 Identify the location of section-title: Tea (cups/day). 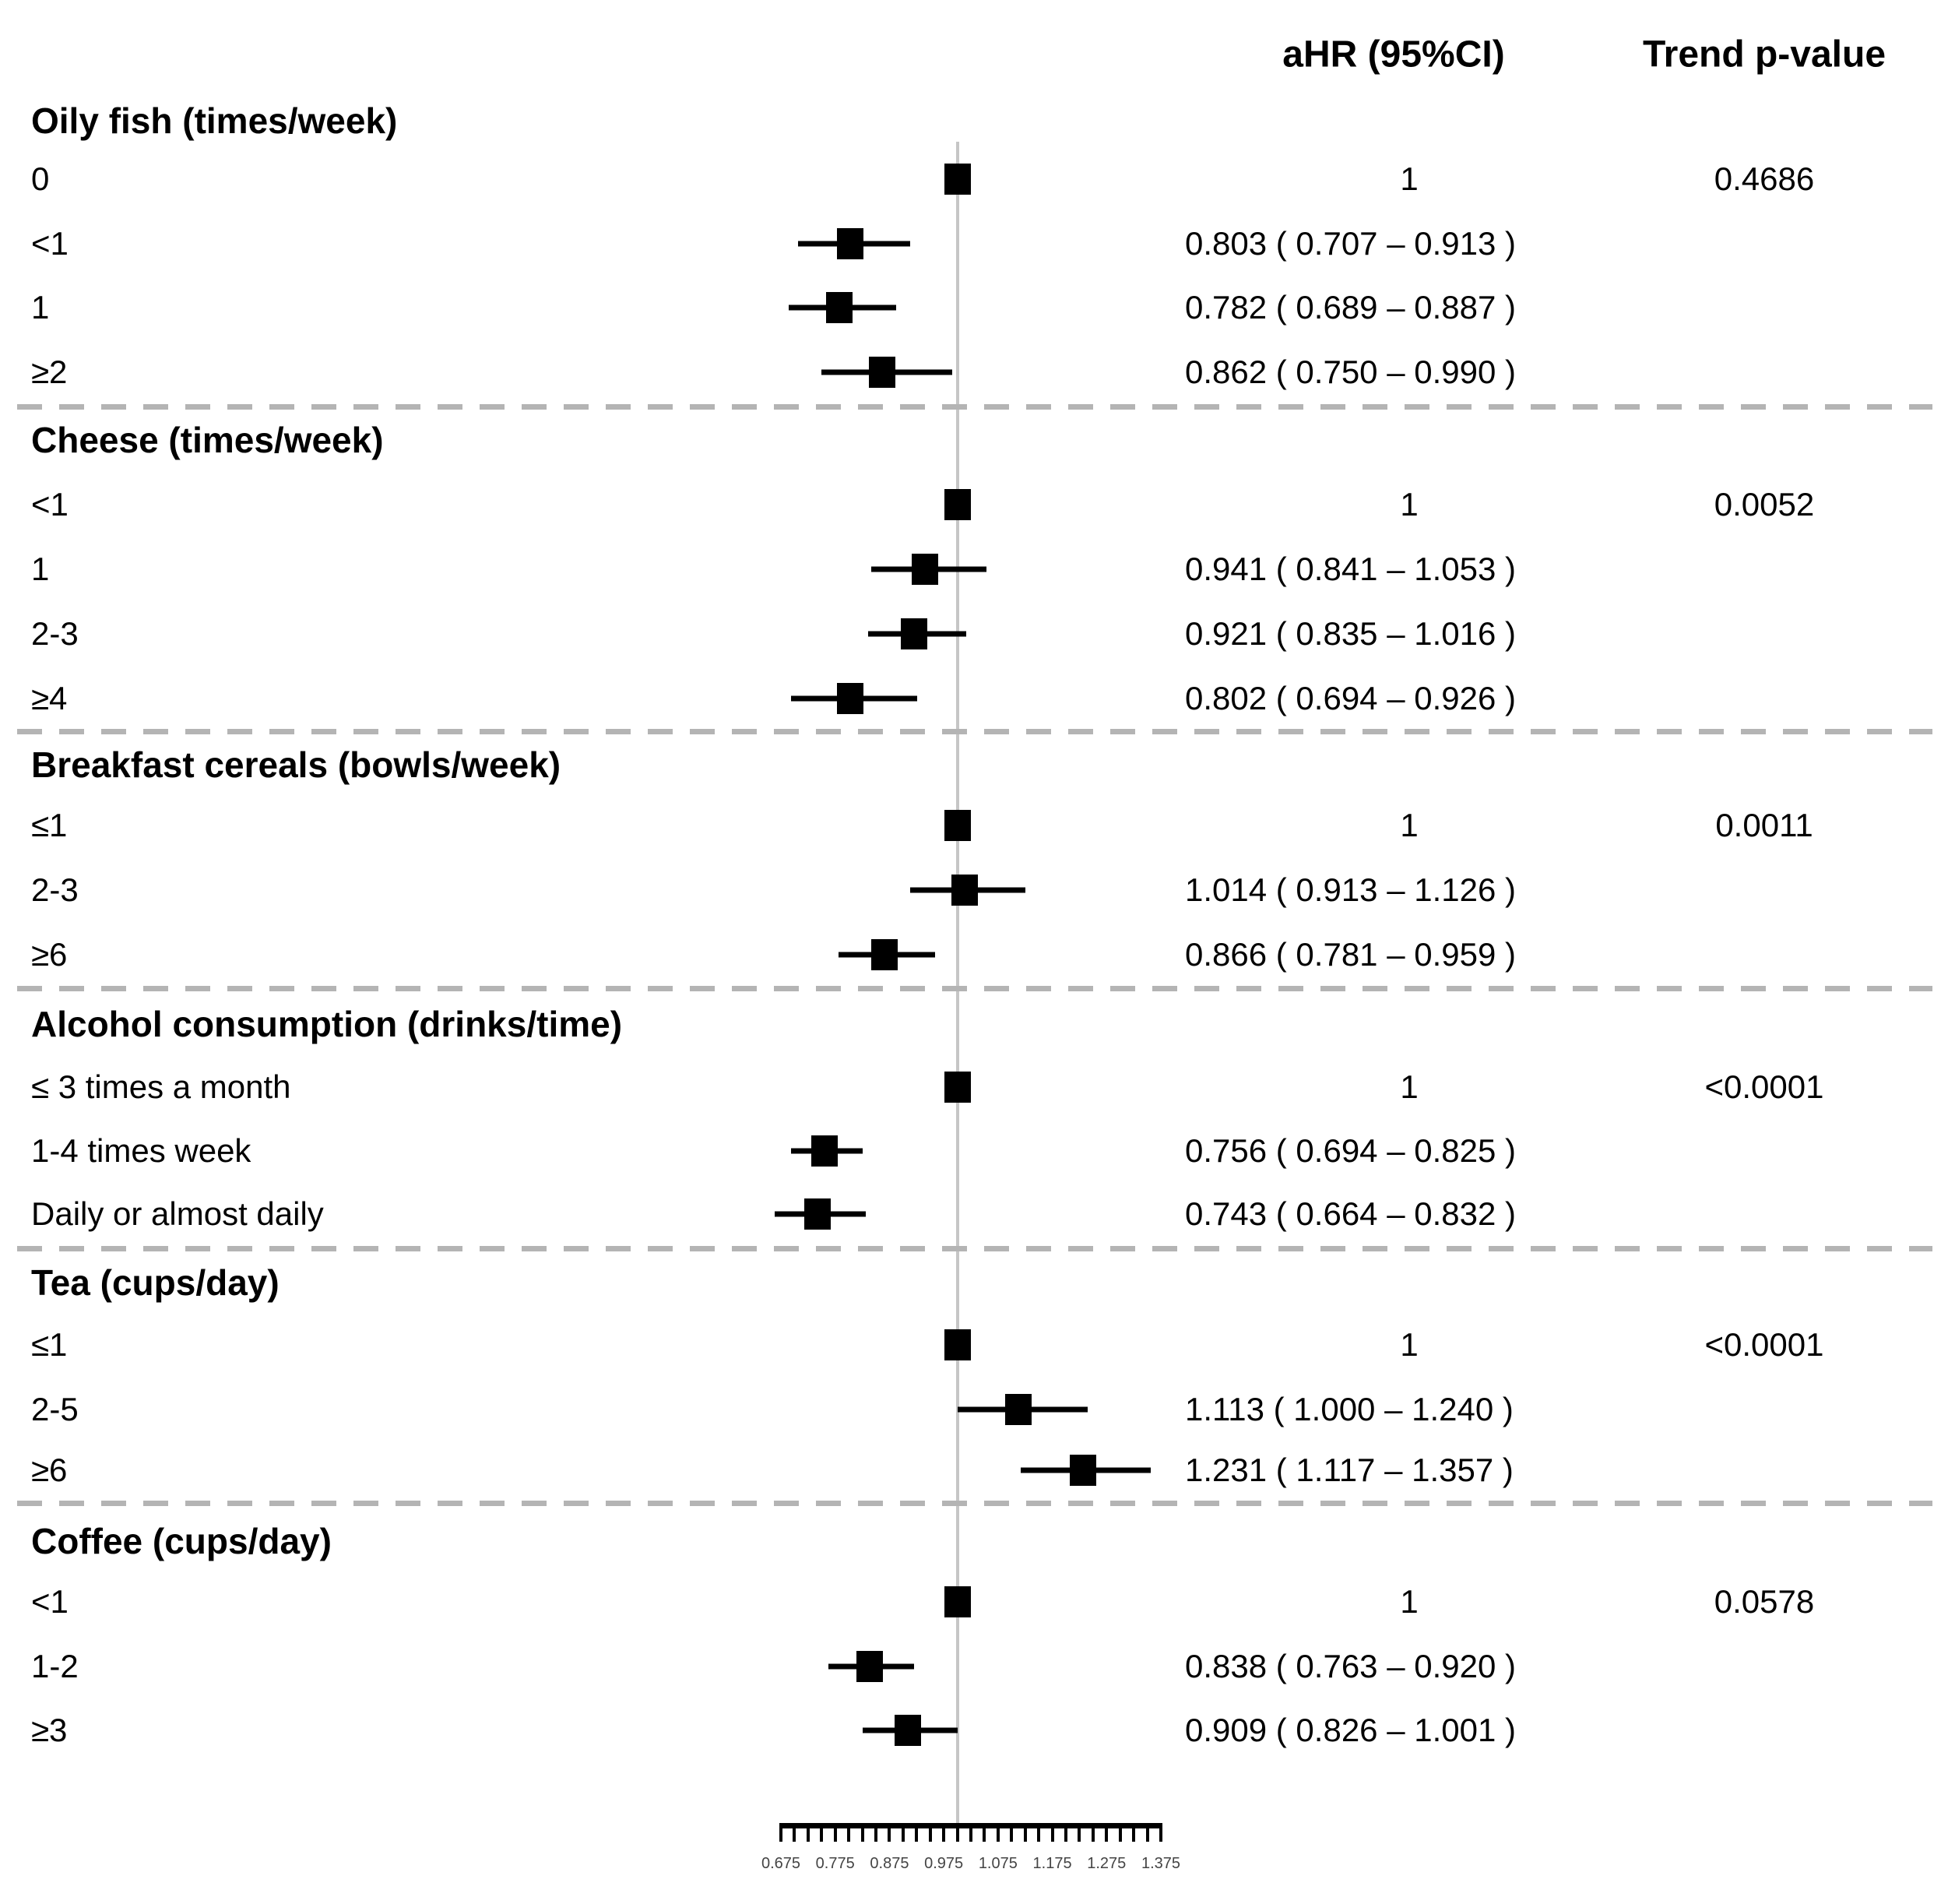
(155, 1283).